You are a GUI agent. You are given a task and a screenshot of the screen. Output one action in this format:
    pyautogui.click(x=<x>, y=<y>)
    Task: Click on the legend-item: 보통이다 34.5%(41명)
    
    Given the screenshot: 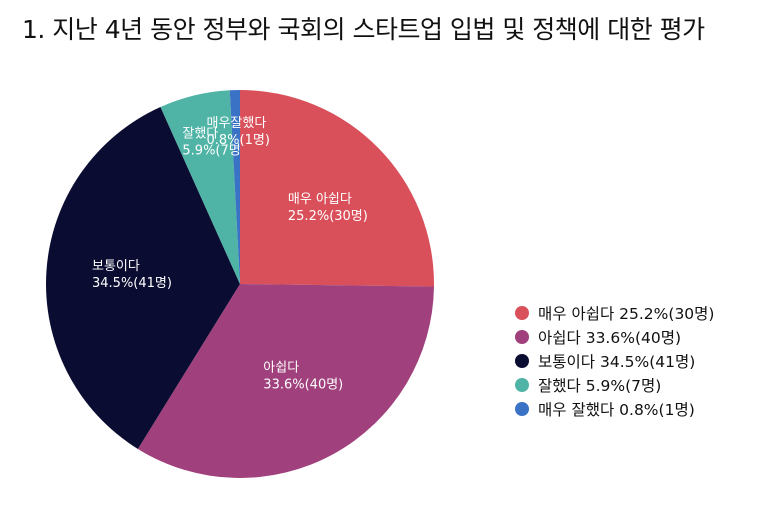 What is the action you would take?
    pyautogui.click(x=614, y=361)
    